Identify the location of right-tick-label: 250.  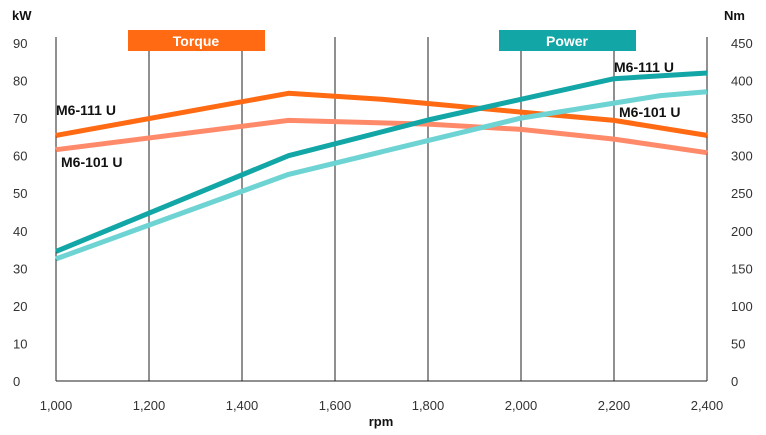
(742, 193).